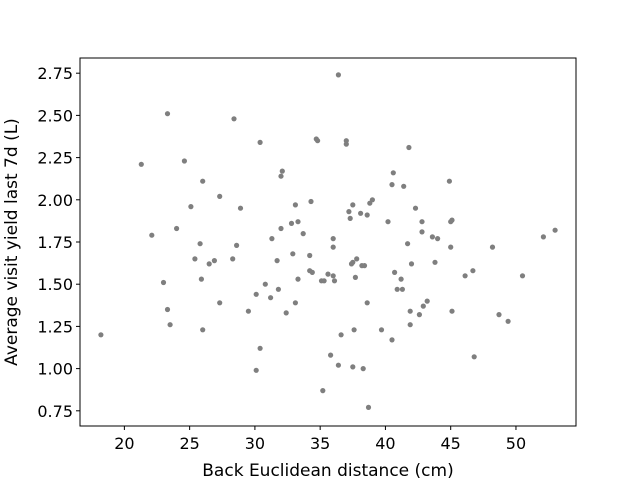 This screenshot has height=480, width=640. I want to click on x-tick-label: 40, so click(385, 443).